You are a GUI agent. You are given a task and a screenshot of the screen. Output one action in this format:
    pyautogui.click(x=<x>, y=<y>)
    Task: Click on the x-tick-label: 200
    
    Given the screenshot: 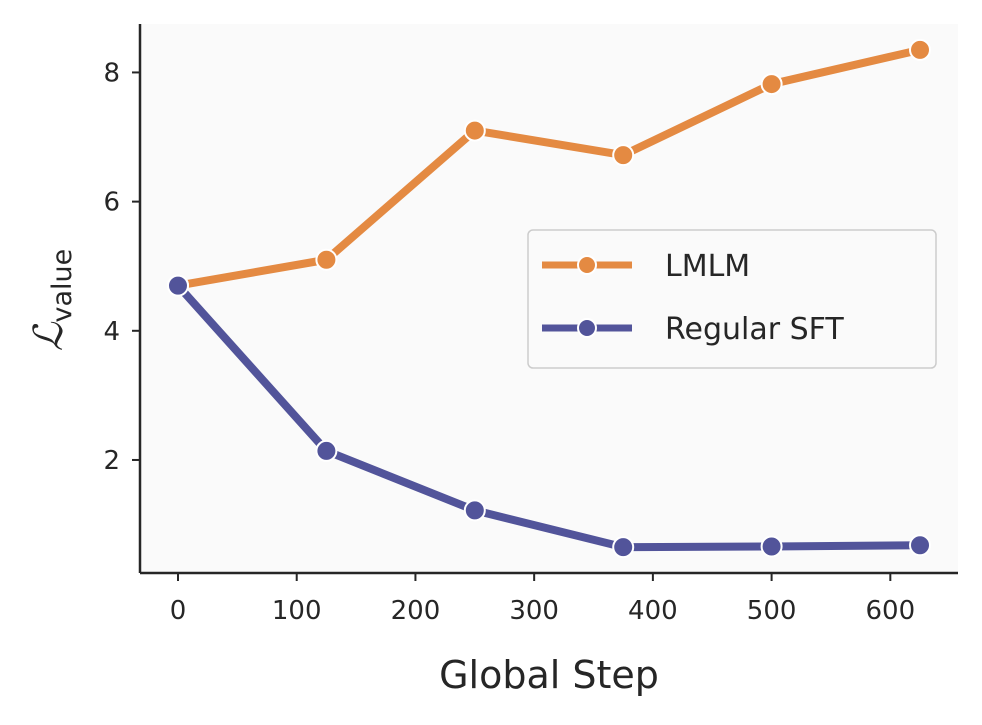 What is the action you would take?
    pyautogui.click(x=416, y=611)
    